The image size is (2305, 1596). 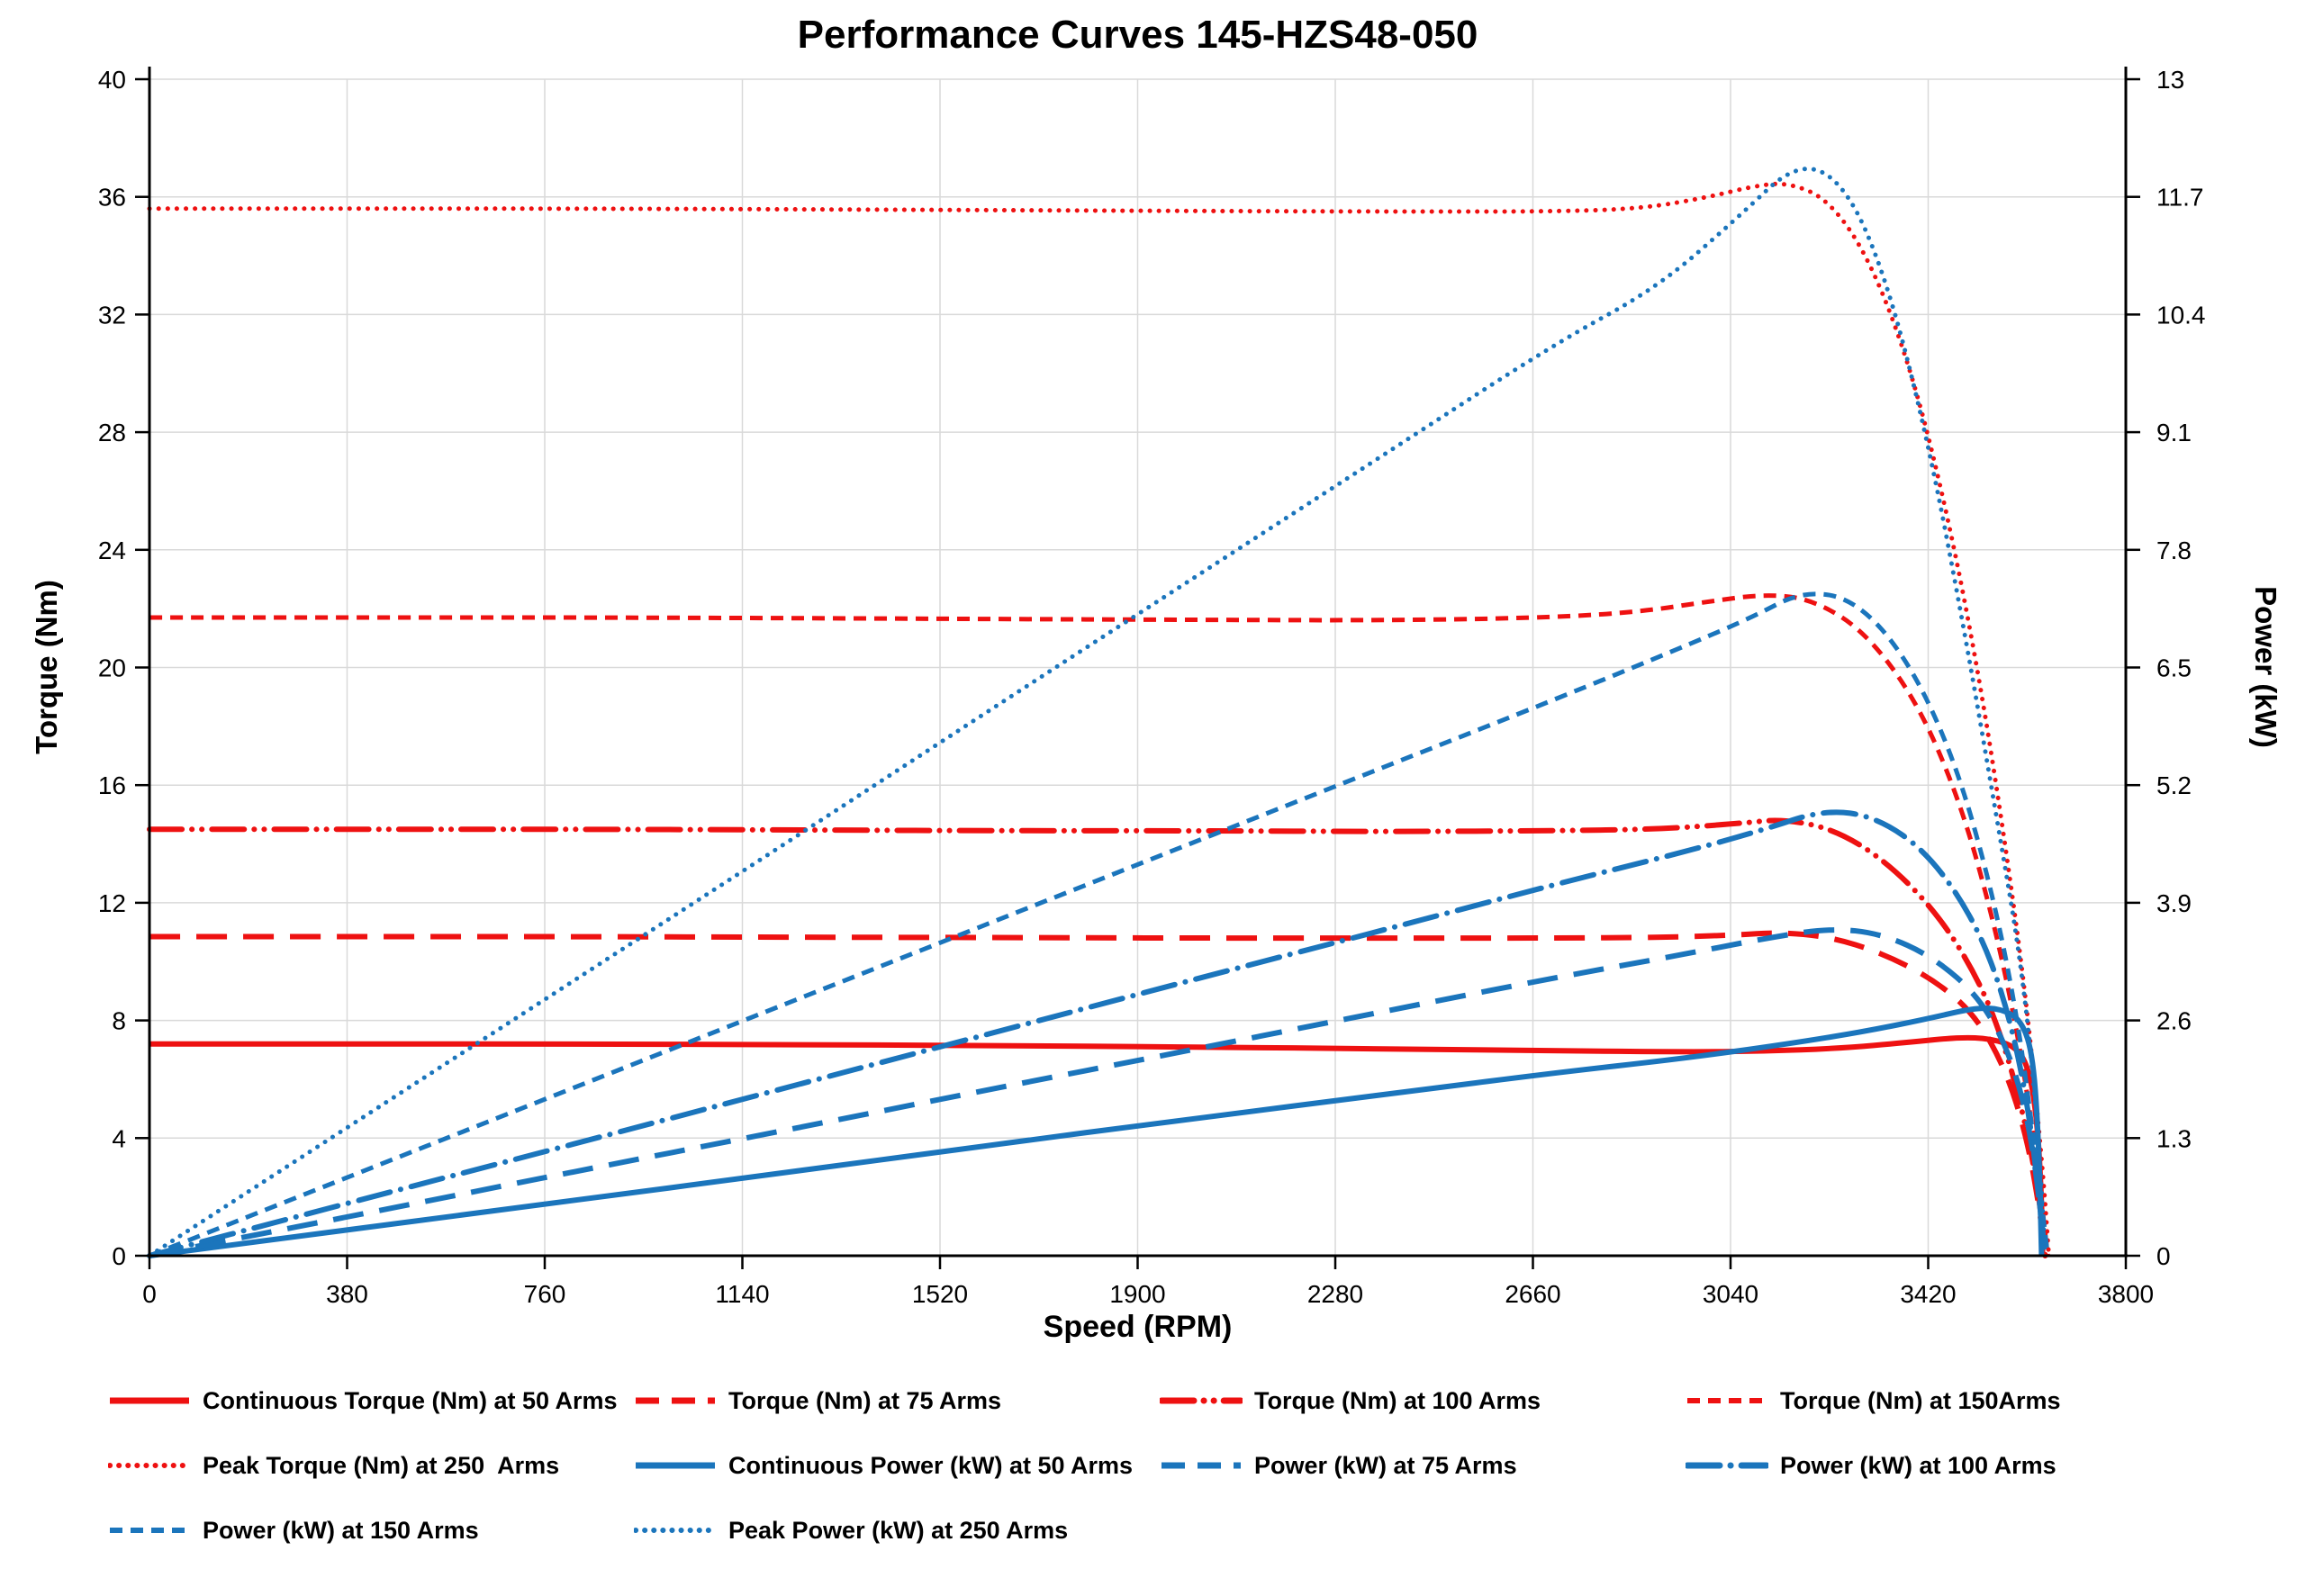 What do you see at coordinates (2170, 80) in the screenshot?
I see `tick-label: 13` at bounding box center [2170, 80].